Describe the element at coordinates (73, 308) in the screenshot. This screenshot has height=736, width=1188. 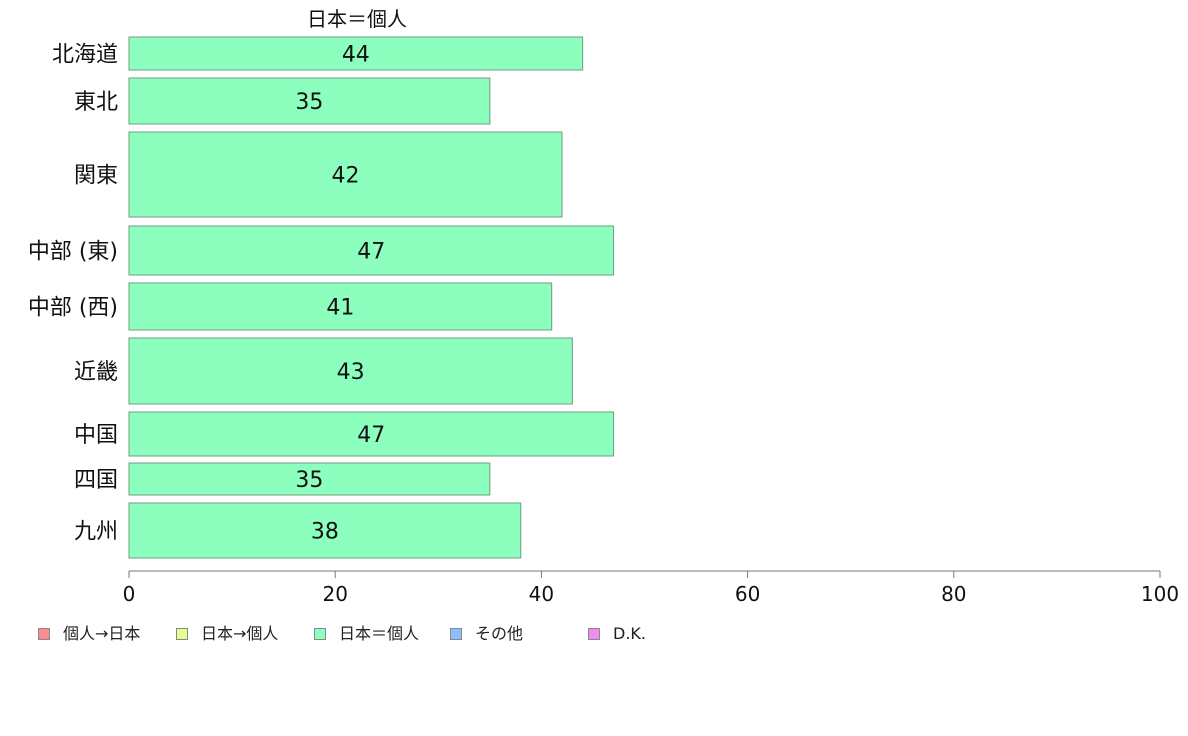
I see `category-label: 中部 (西)` at that location.